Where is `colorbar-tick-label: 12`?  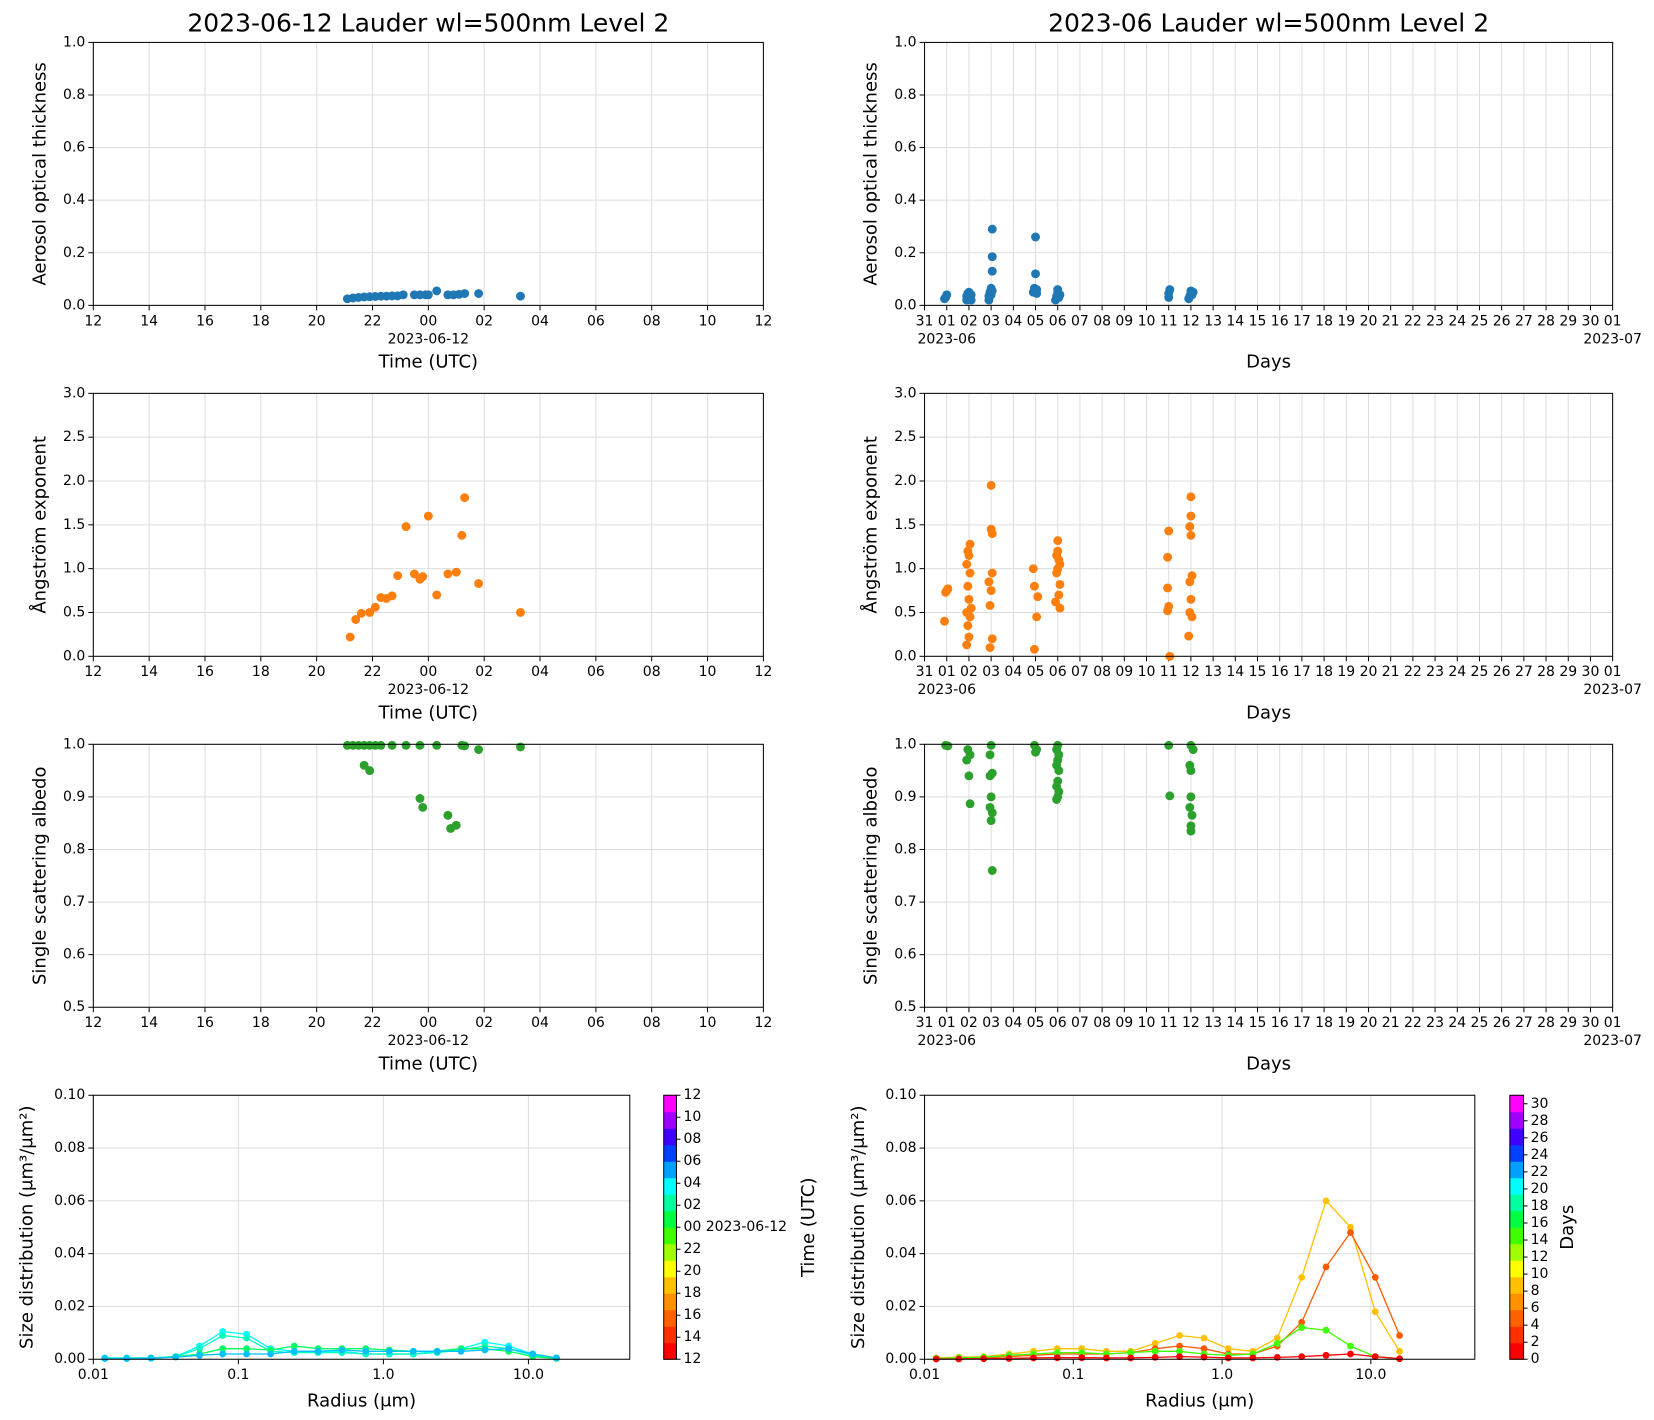
colorbar-tick-label: 12 is located at coordinates (692, 1359).